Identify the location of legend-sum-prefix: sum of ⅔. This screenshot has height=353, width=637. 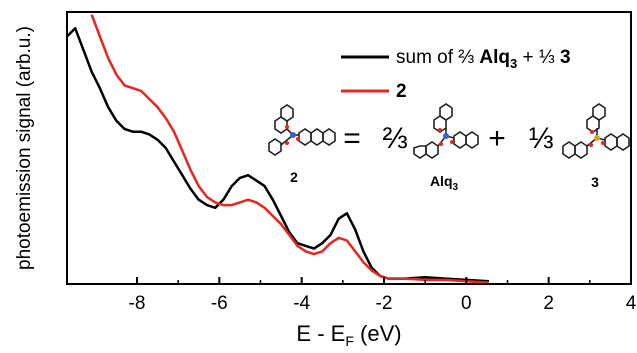
(437, 57).